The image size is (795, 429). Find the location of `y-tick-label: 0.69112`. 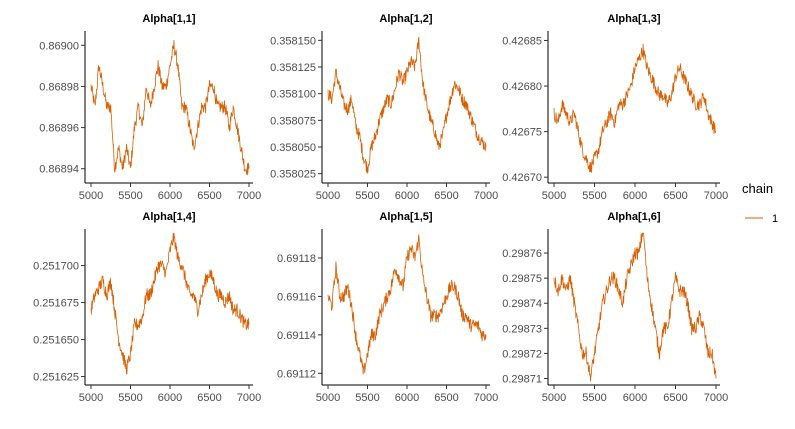

y-tick-label: 0.69112 is located at coordinates (296, 374).